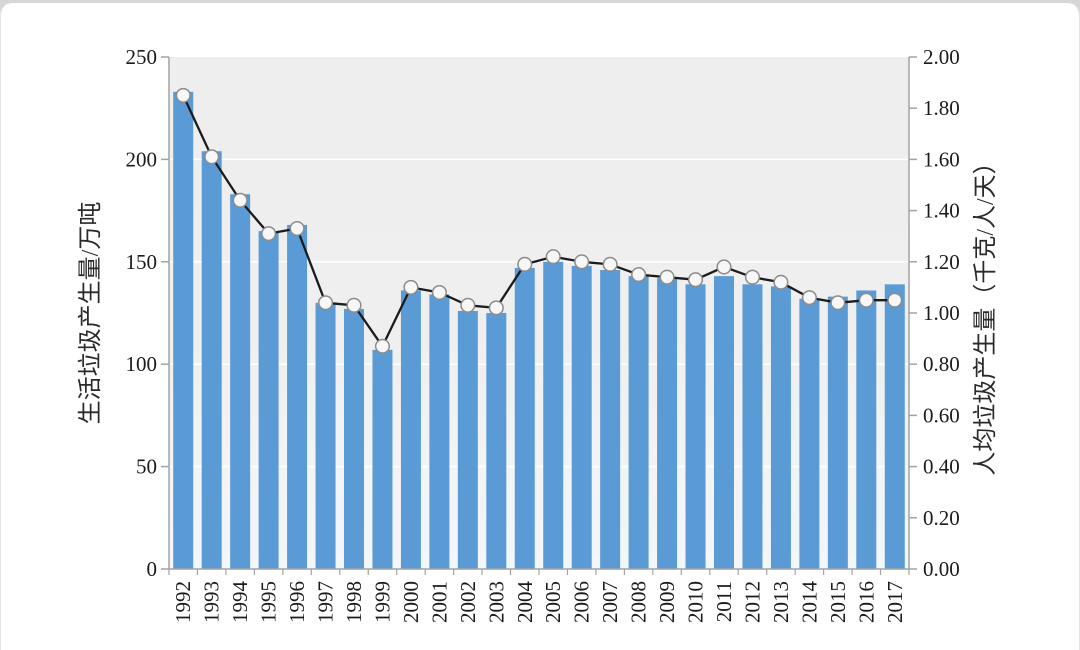 This screenshot has width=1080, height=650. What do you see at coordinates (183, 95) in the screenshot?
I see `marker-1992` at bounding box center [183, 95].